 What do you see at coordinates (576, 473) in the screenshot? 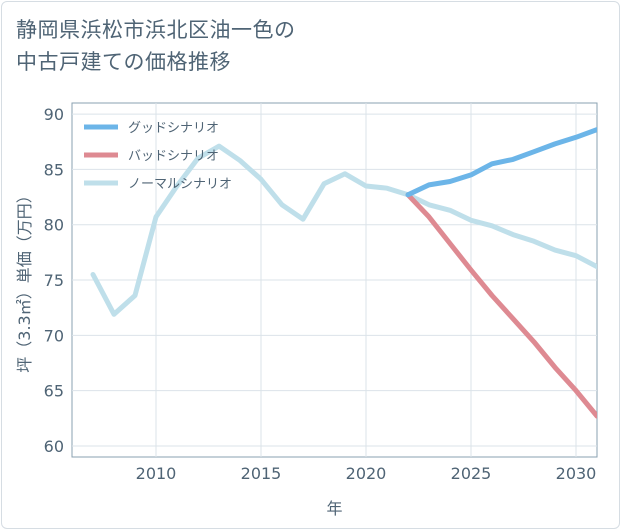
I see `x-tick-label: 2030` at bounding box center [576, 473].